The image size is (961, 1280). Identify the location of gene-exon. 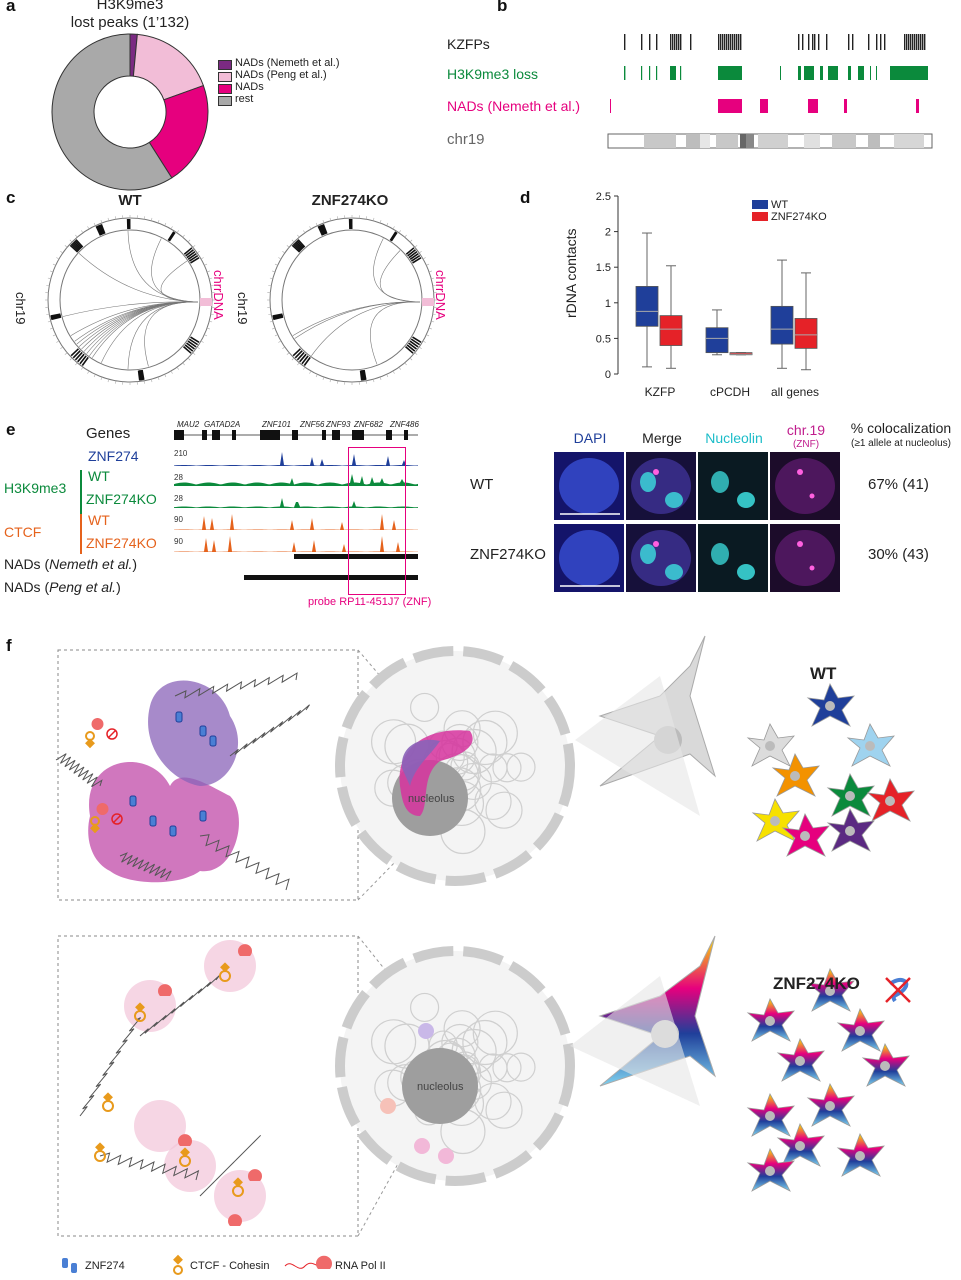
(358, 435).